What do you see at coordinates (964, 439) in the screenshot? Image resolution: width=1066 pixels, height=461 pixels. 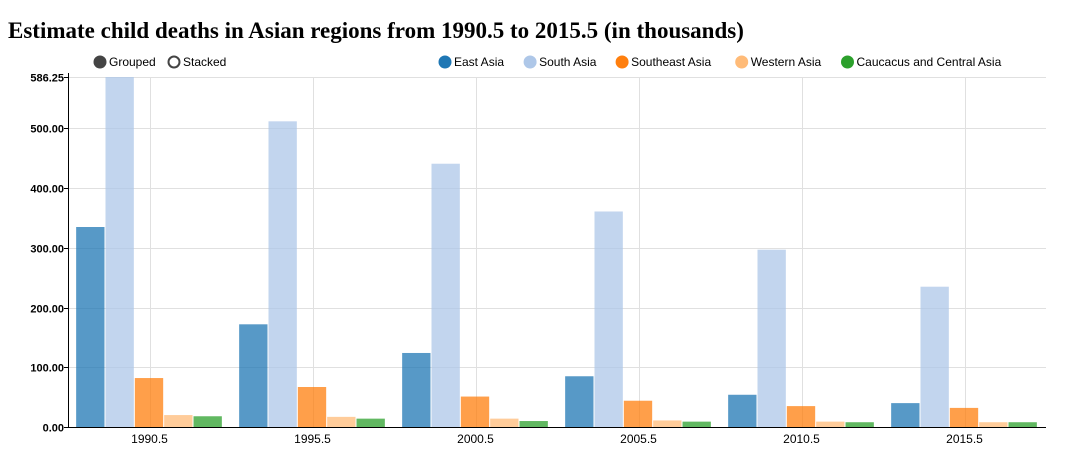 I see `x-tick-label: 2015.5` at bounding box center [964, 439].